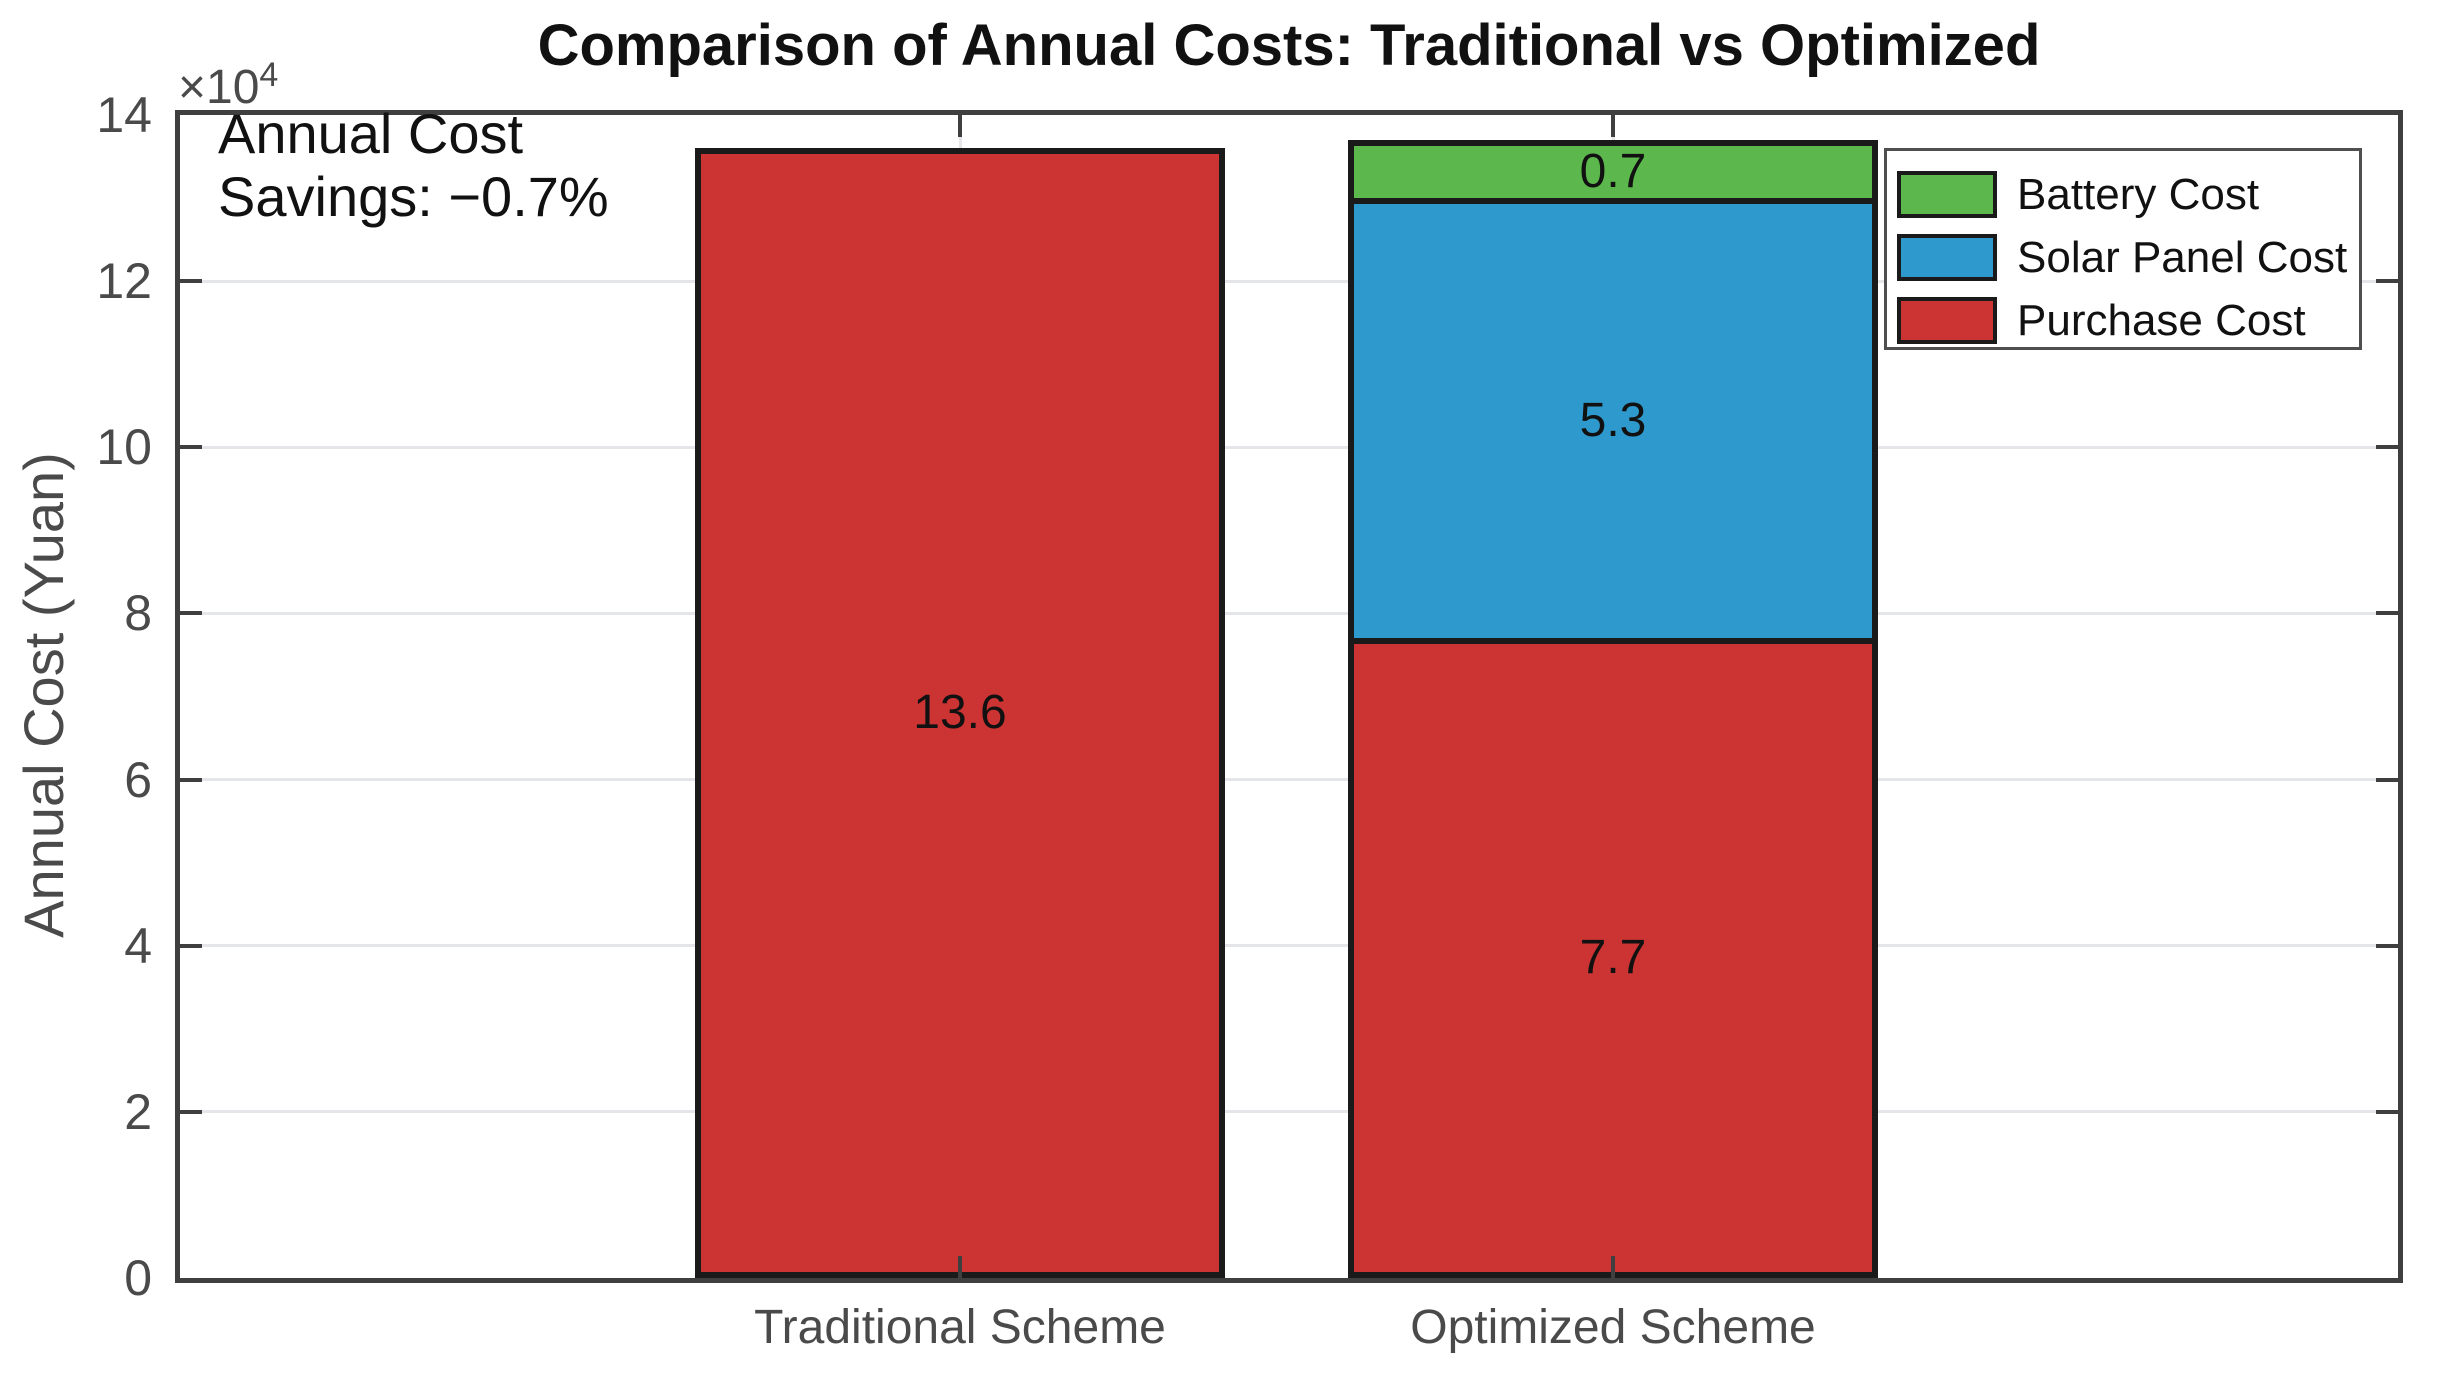 This screenshot has width=2444, height=1382. I want to click on y-tick-label: 8, so click(138, 613).